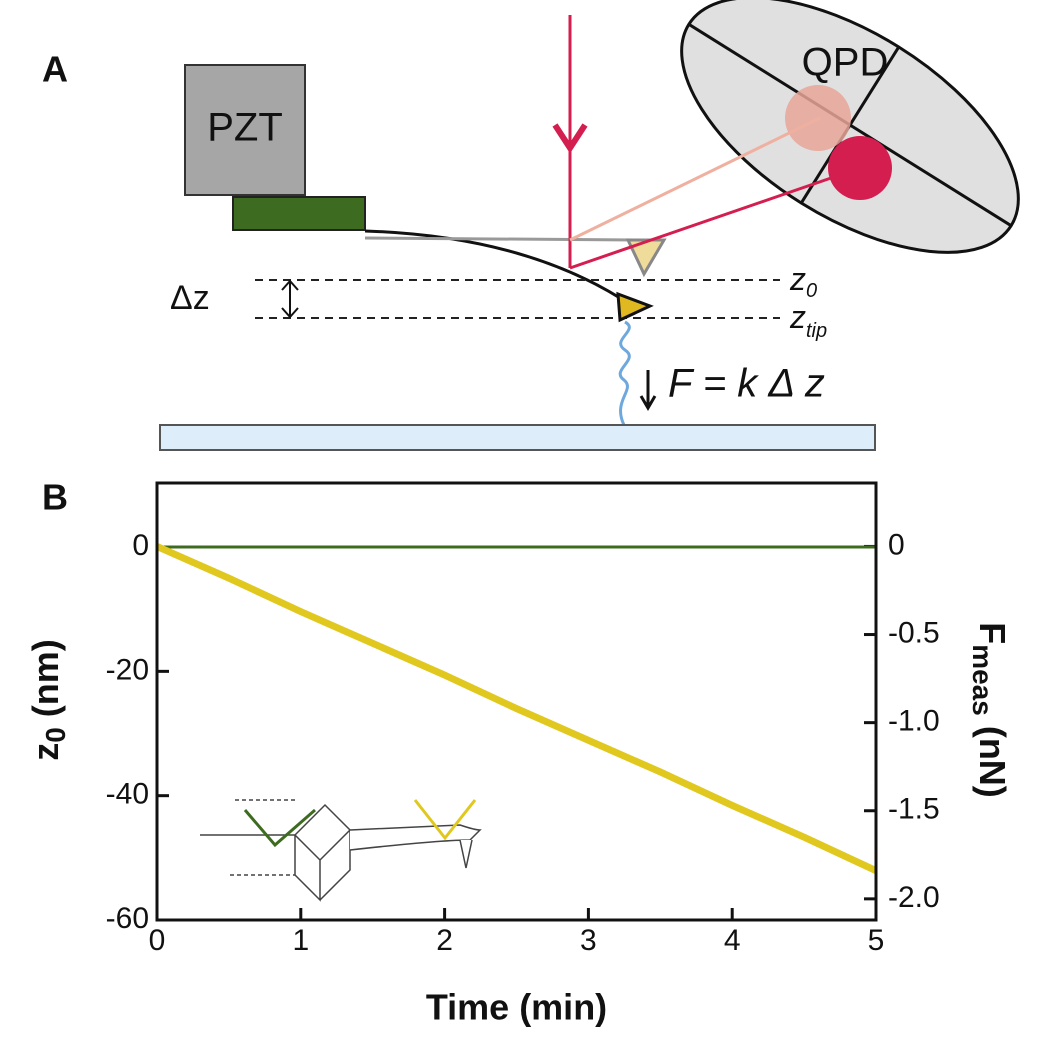  I want to click on z0-sub: 0, so click(811, 291).